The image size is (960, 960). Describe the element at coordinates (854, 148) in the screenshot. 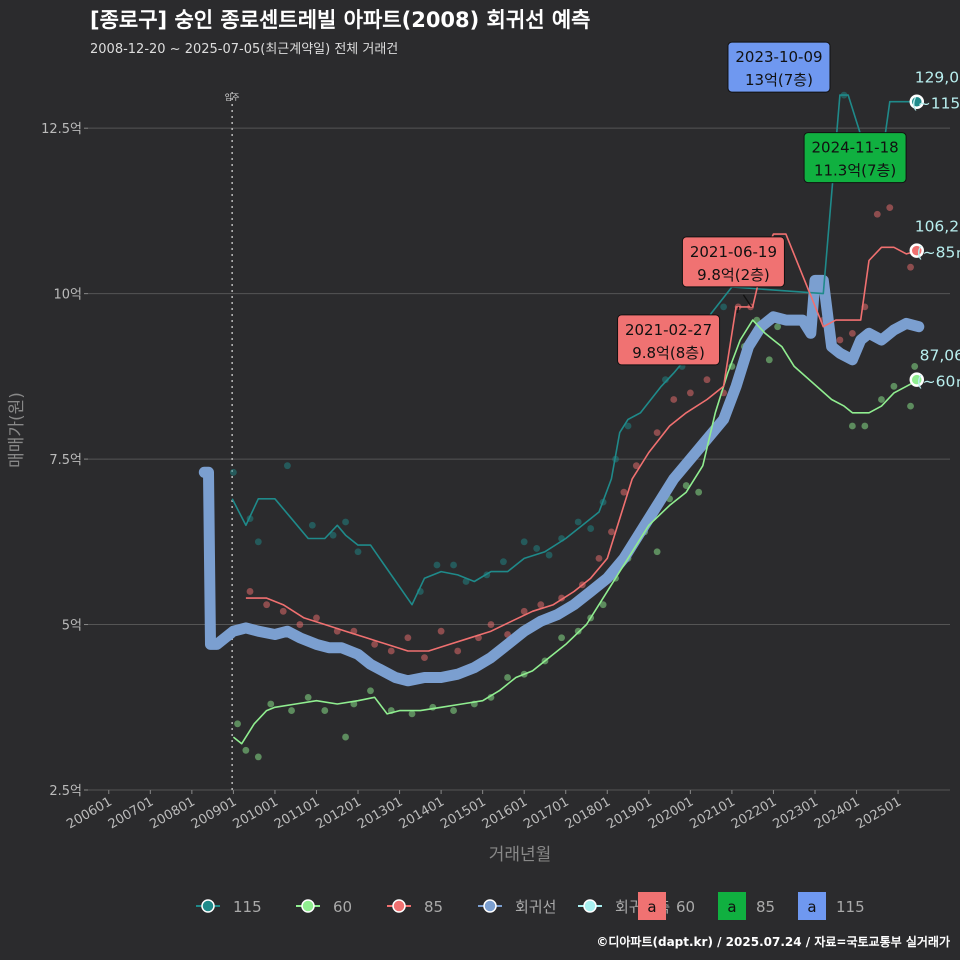

I see `annotation-date: 2024-11-18` at that location.